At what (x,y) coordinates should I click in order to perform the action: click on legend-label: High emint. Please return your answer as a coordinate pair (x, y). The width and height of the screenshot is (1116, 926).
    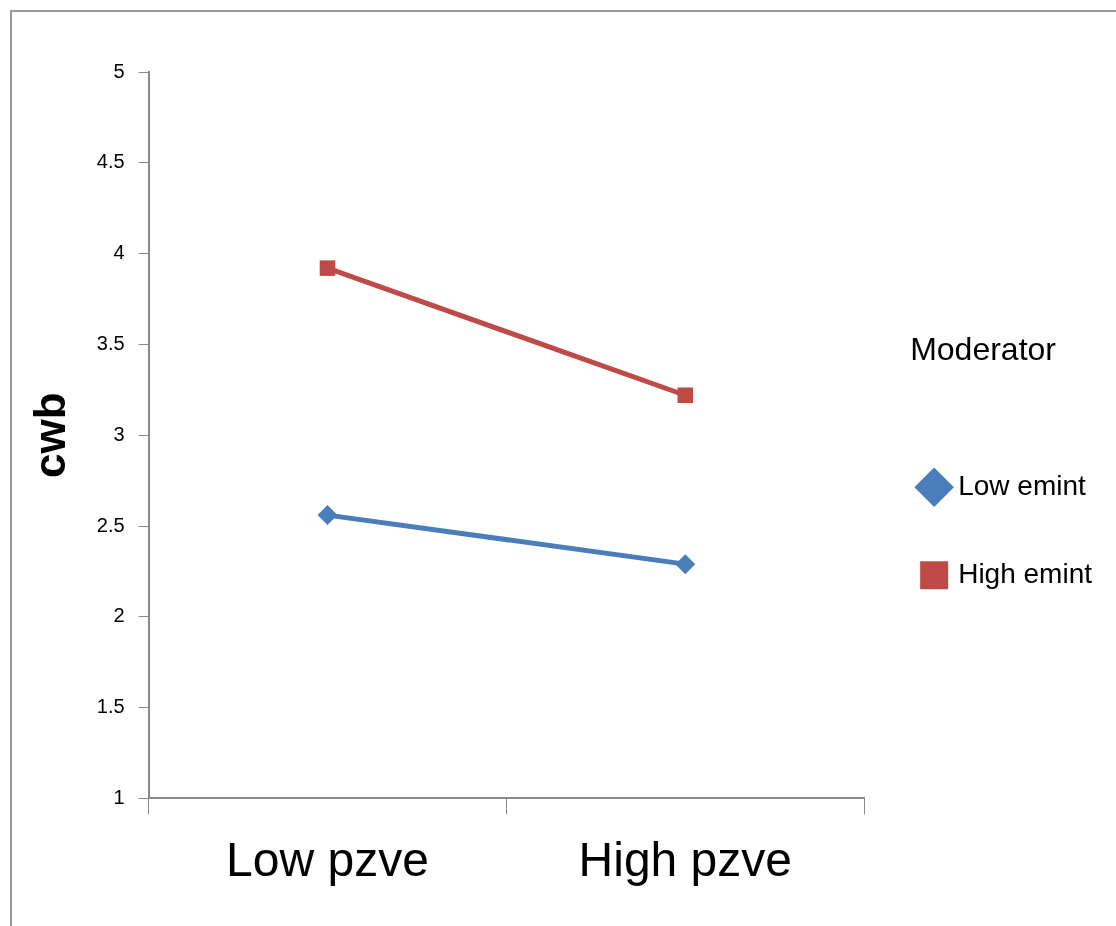
    Looking at the image, I should click on (1025, 573).